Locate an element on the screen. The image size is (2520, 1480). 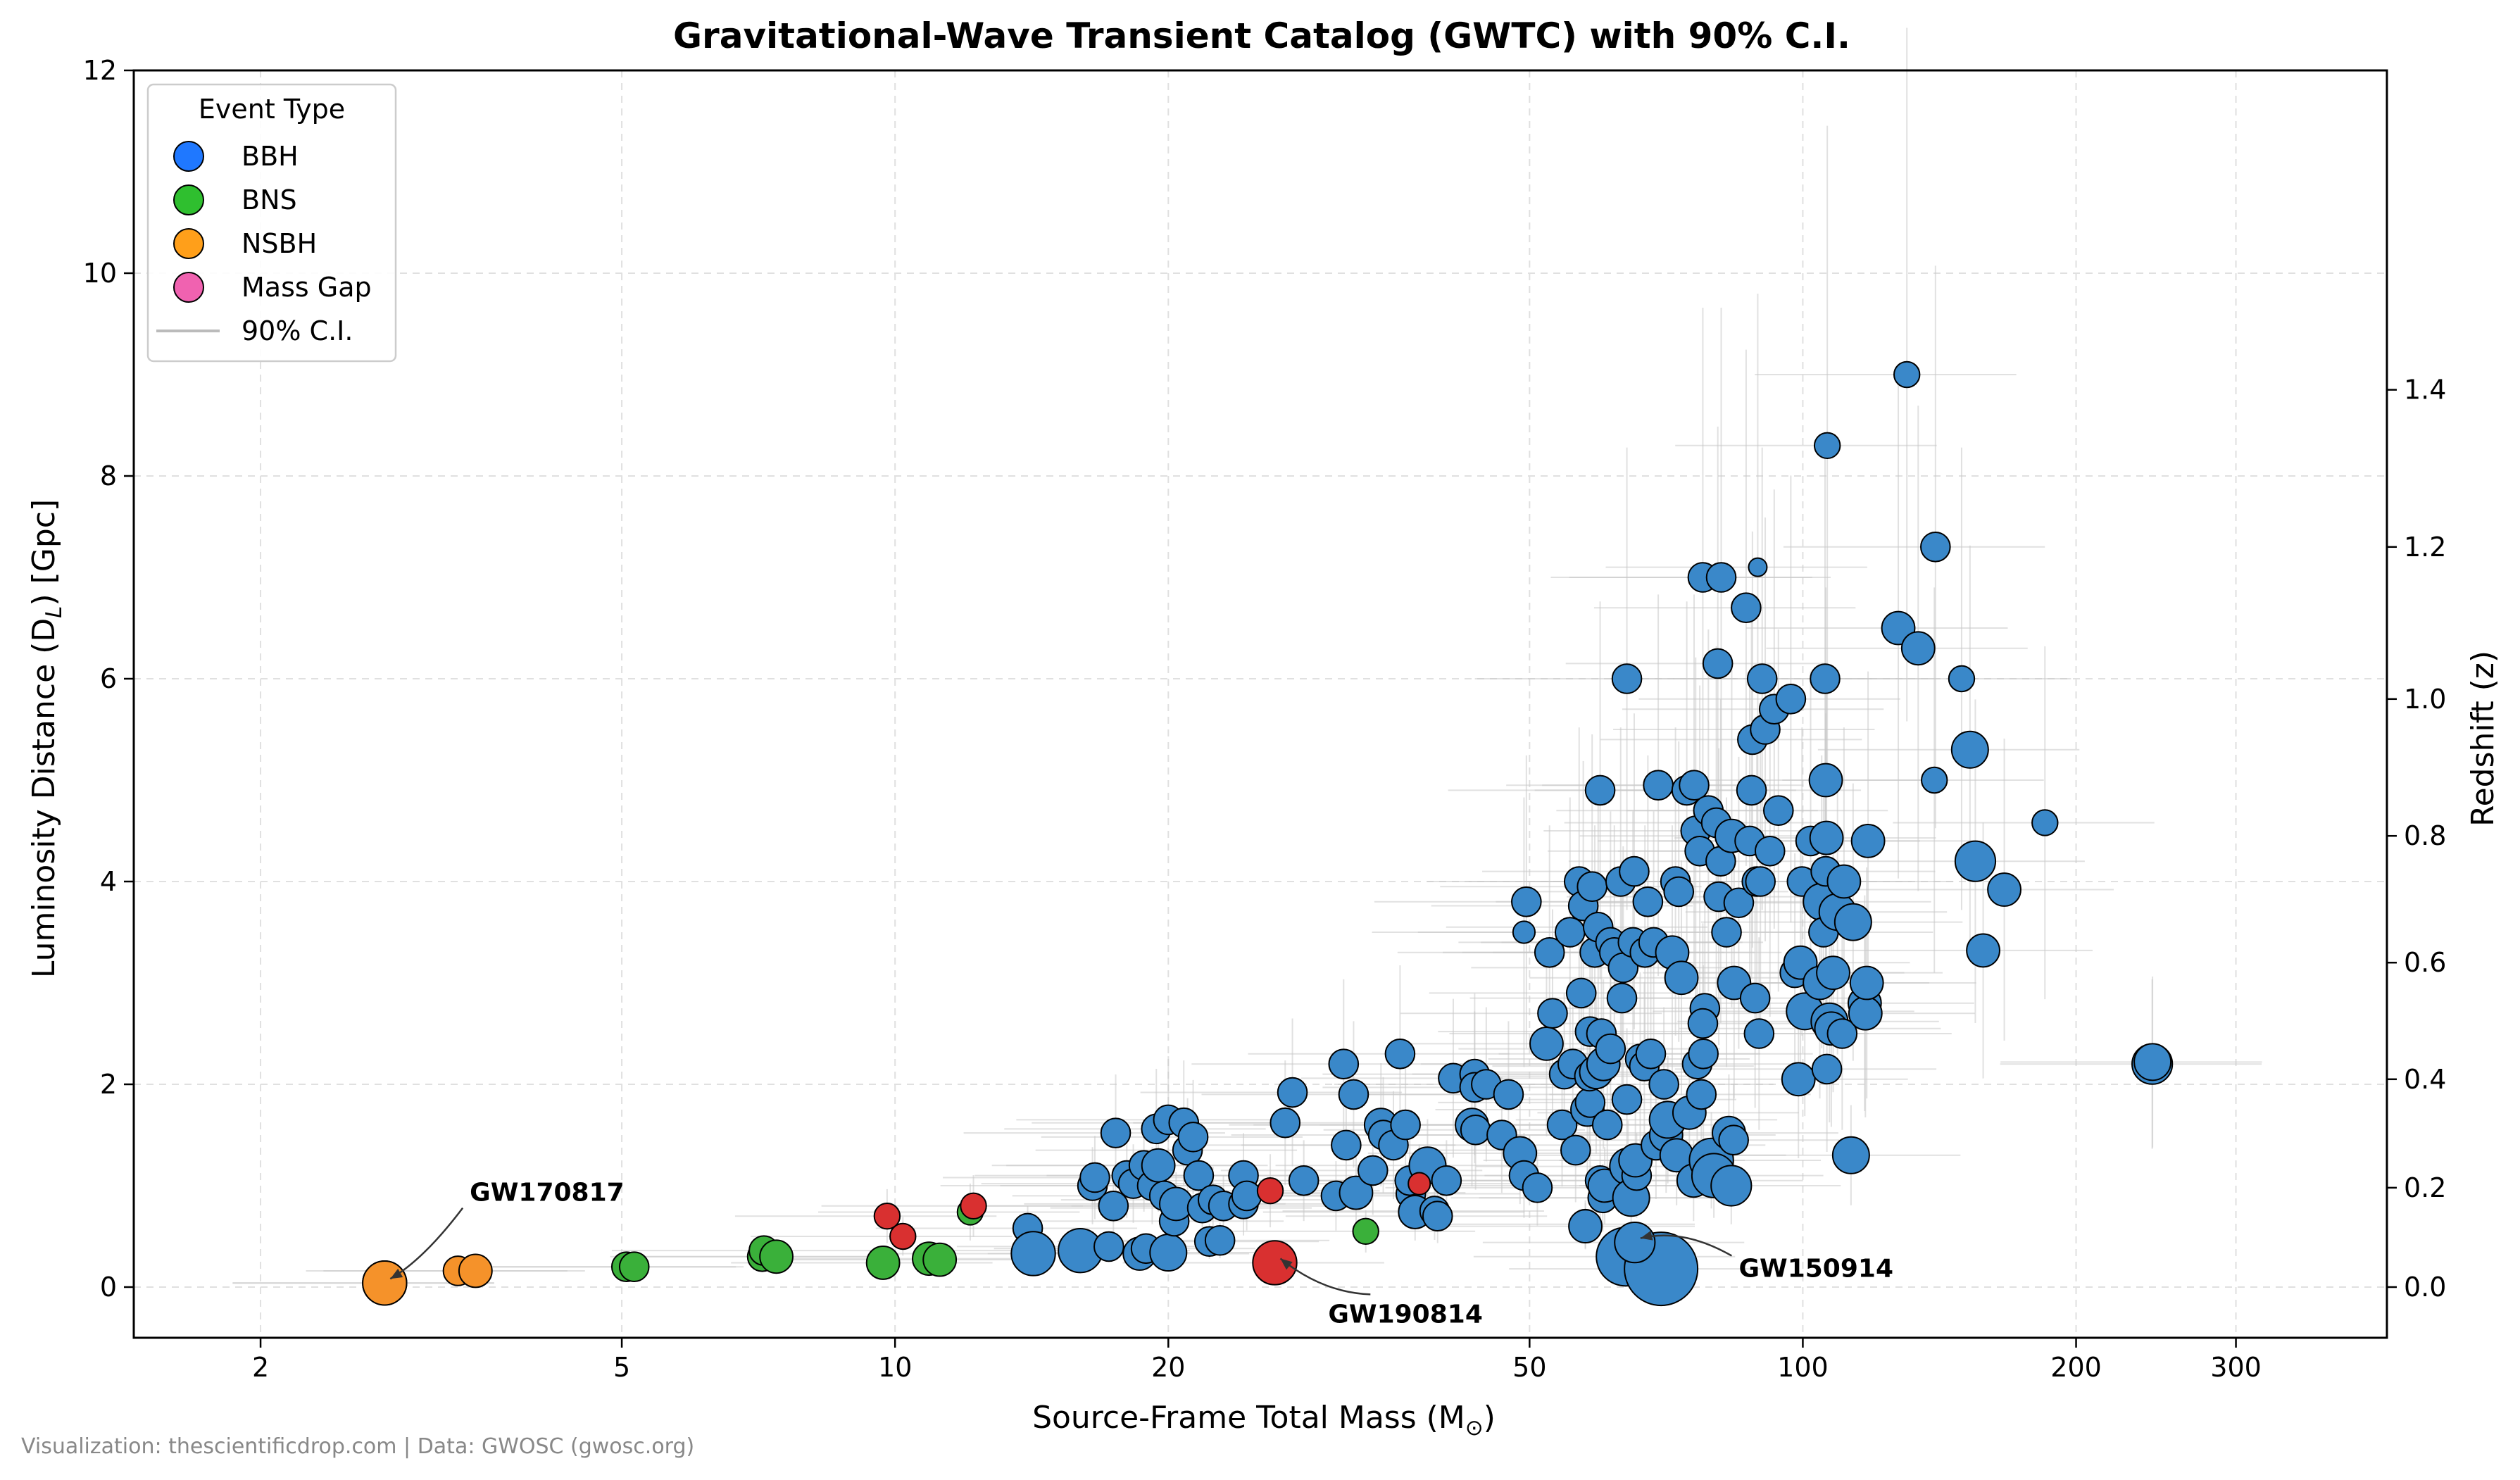
legend-items: BBH BNS NSBH Mass Gap 90% C.I. is located at coordinates (264, 244).